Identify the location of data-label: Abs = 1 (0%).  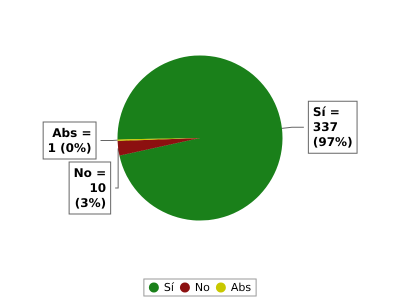
(70, 140).